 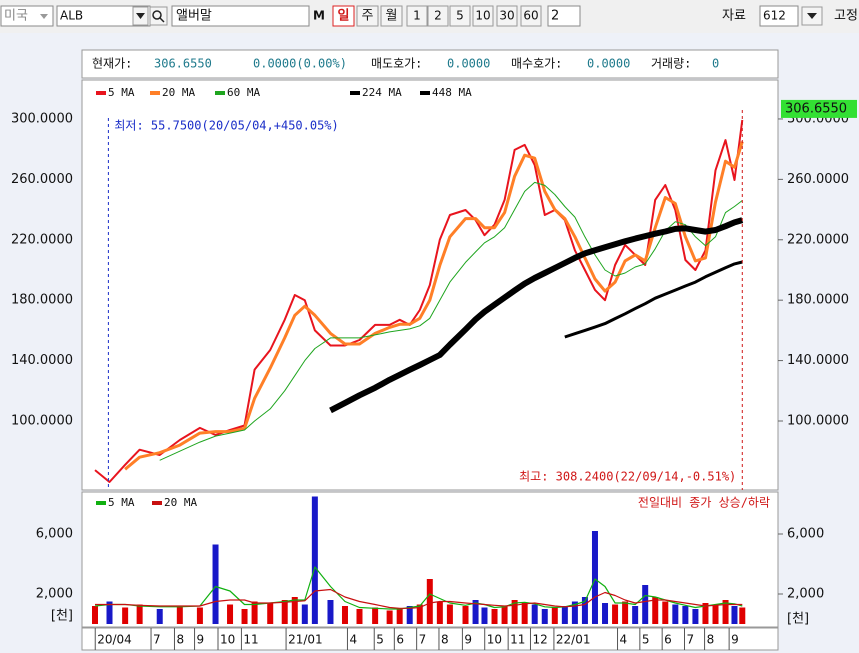 I want to click on period-label: 월, so click(x=392, y=16).